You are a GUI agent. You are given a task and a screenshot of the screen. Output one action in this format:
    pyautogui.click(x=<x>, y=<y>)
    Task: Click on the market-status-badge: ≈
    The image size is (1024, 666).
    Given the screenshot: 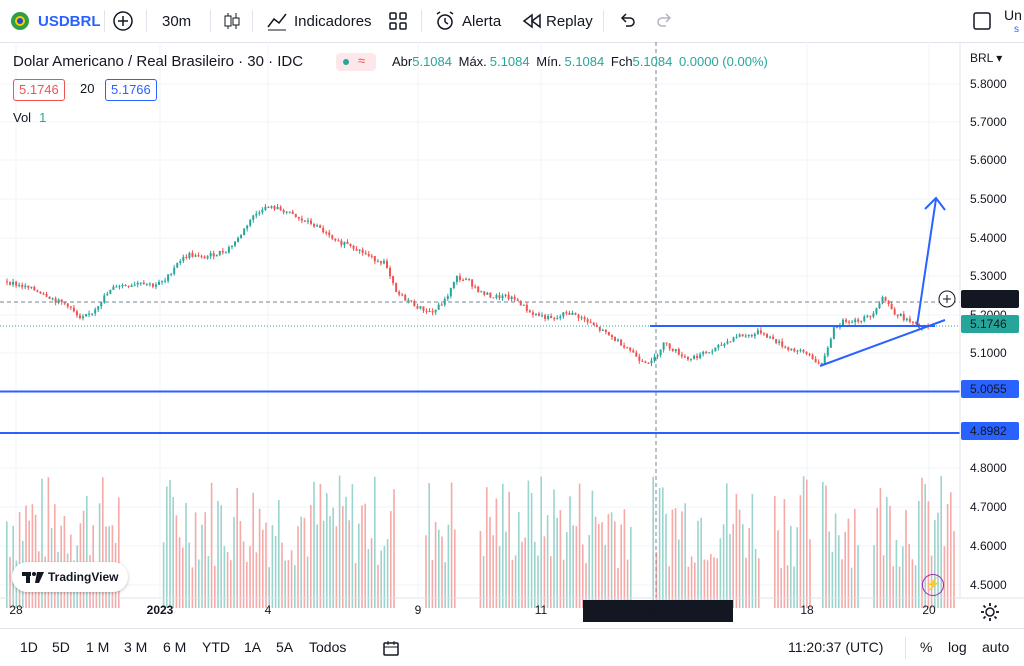 What is the action you would take?
    pyautogui.click(x=356, y=62)
    